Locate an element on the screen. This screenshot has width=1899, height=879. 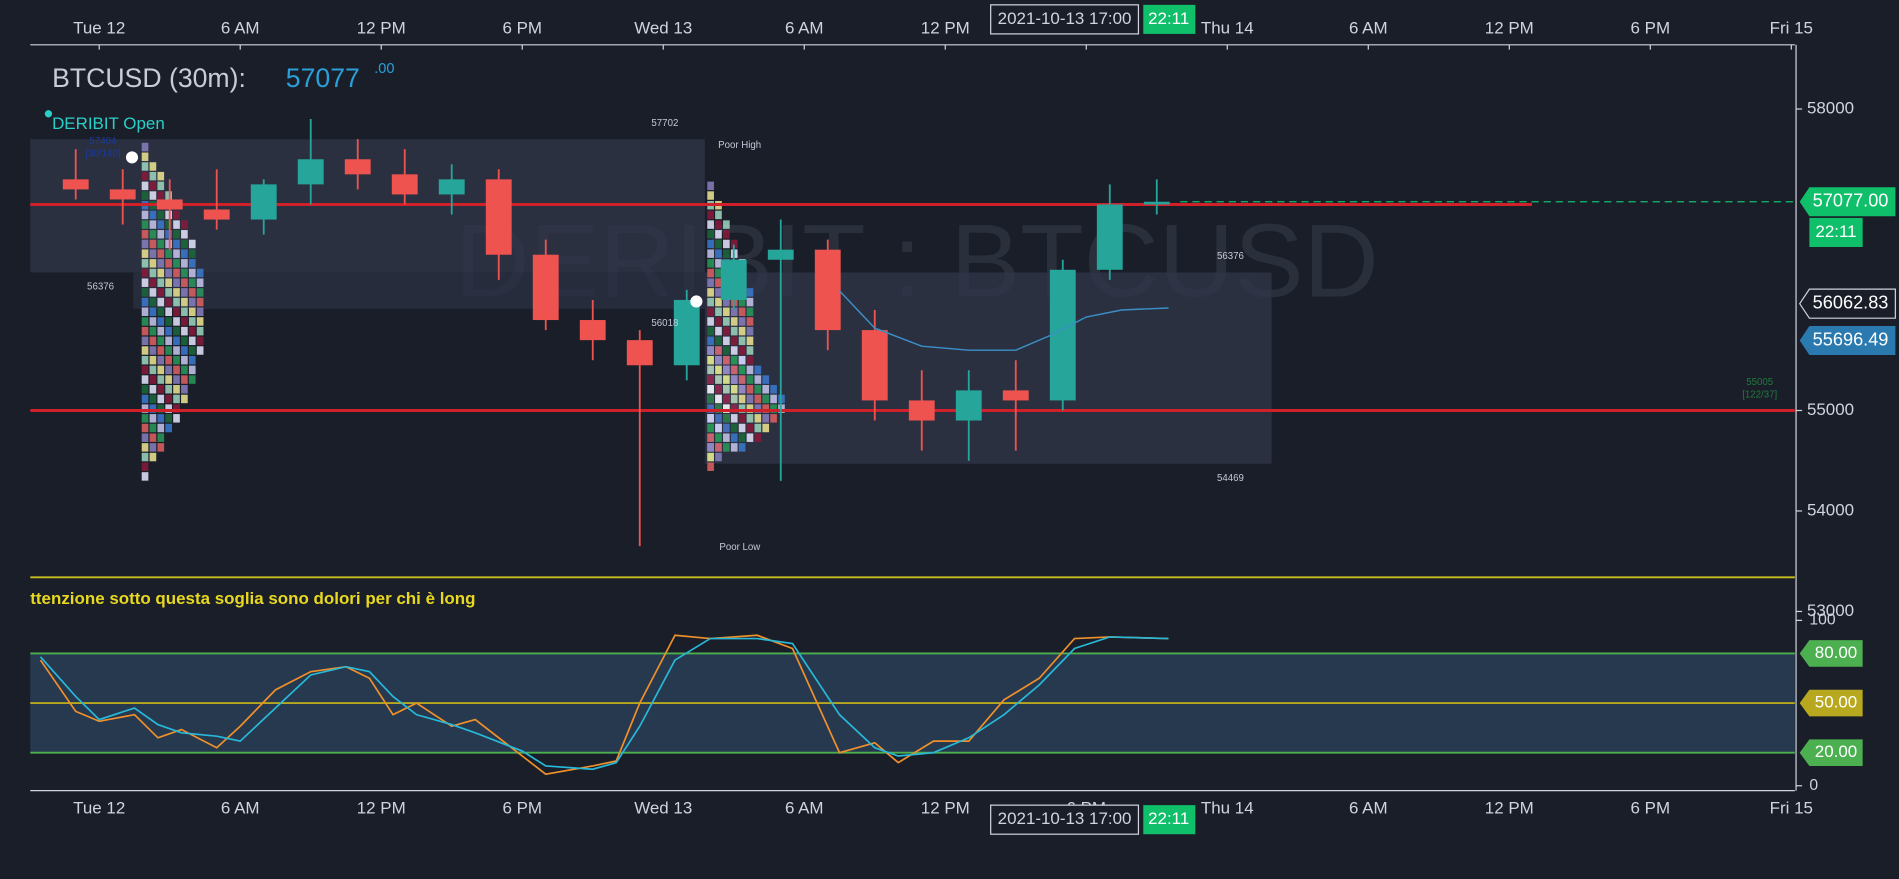
x-tick-label: 6 PM is located at coordinates (1651, 28).